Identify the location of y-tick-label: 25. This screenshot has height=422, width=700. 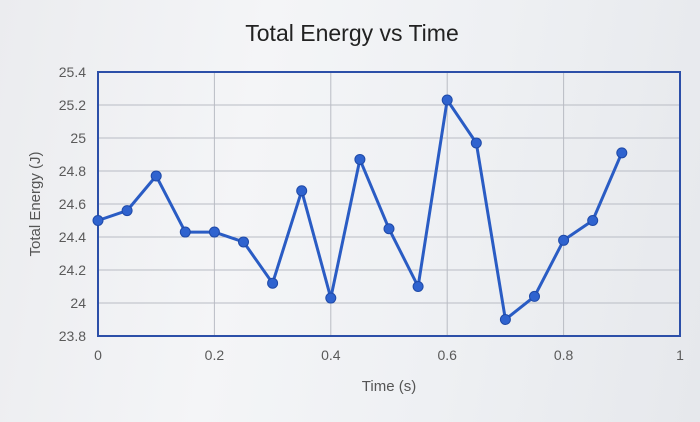
(78, 138).